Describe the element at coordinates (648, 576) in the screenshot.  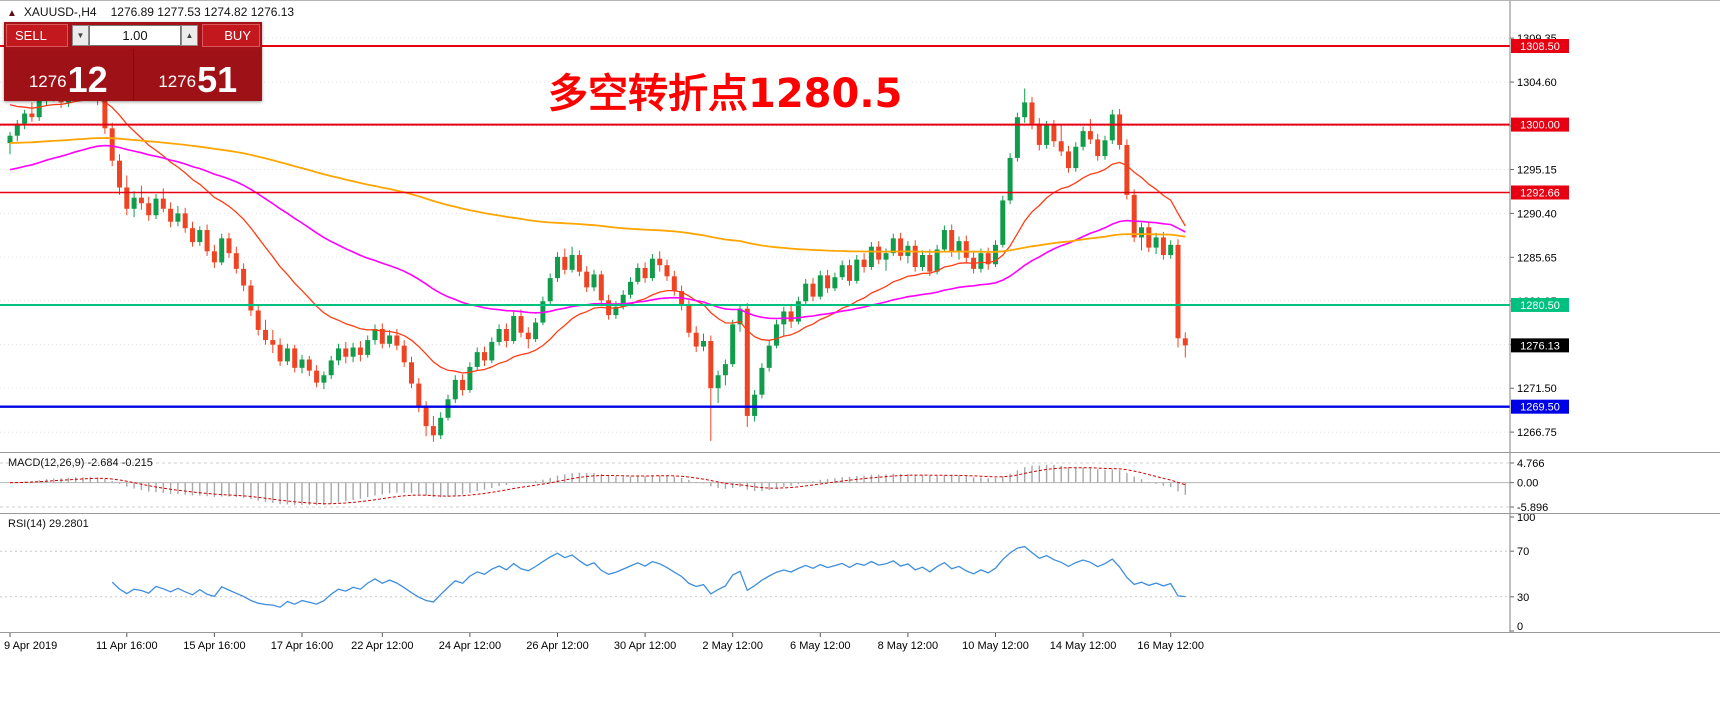
I see `rsi-line` at that location.